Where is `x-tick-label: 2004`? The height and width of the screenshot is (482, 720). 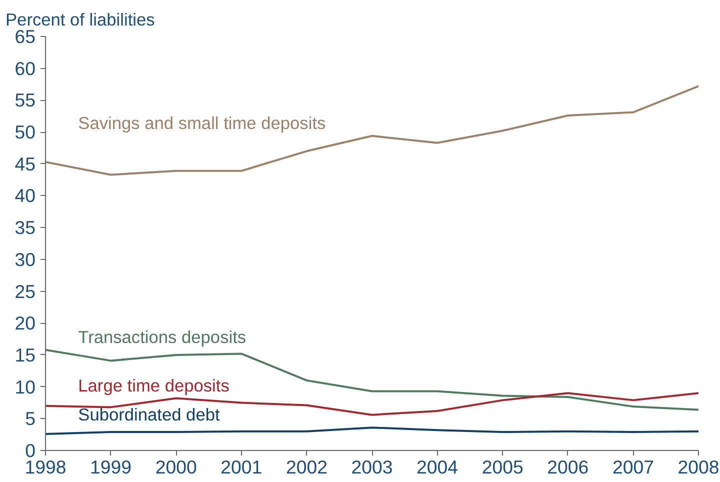
x-tick-label: 2004 is located at coordinates (437, 467).